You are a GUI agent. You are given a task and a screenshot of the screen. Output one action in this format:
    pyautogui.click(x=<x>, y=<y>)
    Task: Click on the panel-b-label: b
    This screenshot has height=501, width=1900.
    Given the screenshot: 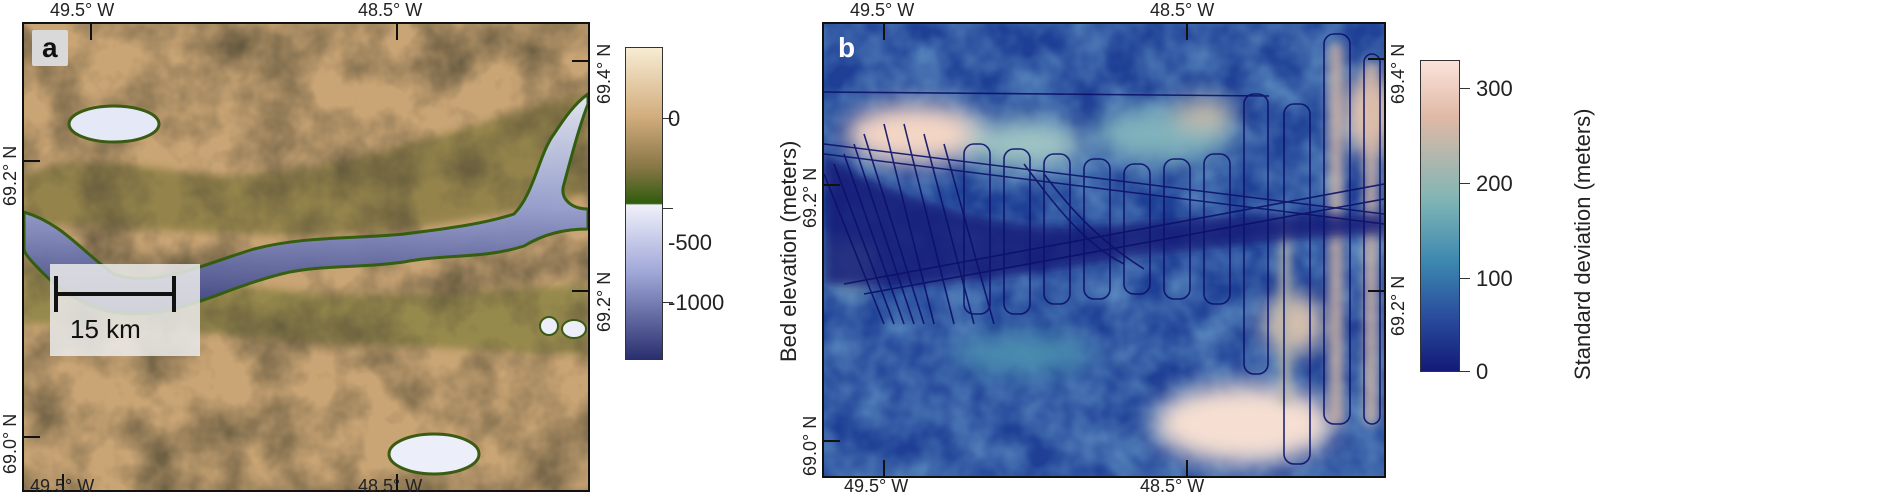 What is the action you would take?
    pyautogui.click(x=847, y=47)
    